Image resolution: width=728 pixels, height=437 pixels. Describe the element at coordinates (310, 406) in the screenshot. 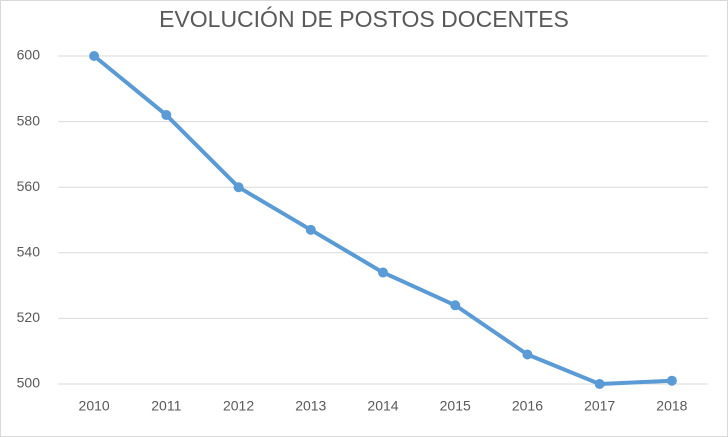

I see `x-tick-label: 2013` at that location.